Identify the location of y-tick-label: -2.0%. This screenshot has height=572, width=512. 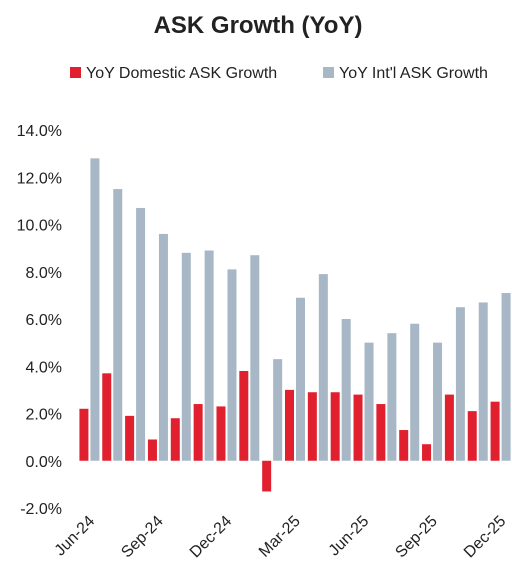
(41, 509).